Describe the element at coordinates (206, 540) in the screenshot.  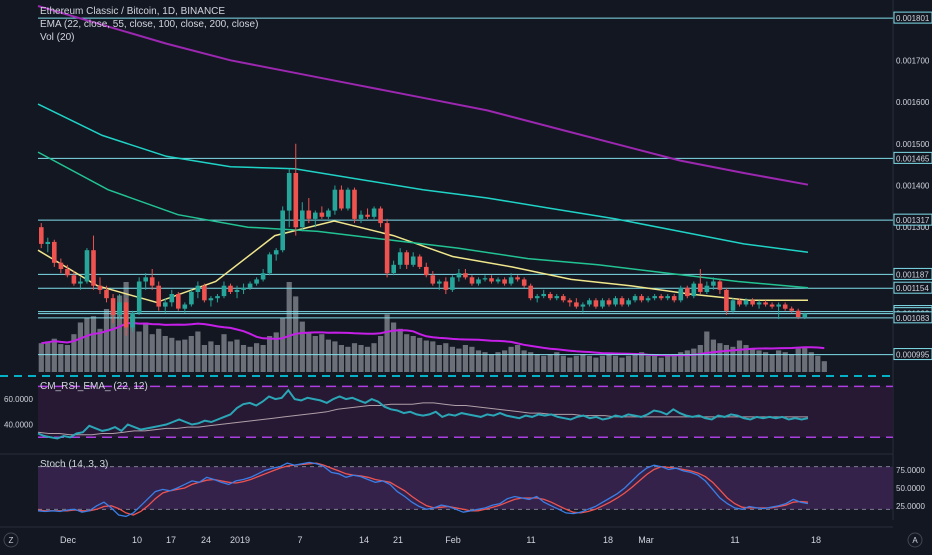
I see `x-axis-label: 24` at that location.